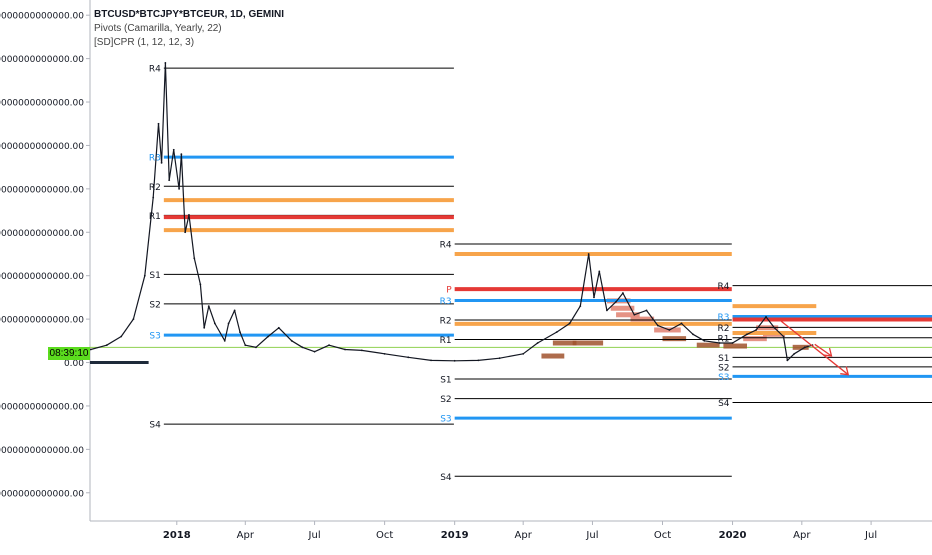 This screenshot has height=555, width=932. What do you see at coordinates (42, 277) in the screenshot?
I see `y-tick-label: 2000000000000000.00` at bounding box center [42, 277].